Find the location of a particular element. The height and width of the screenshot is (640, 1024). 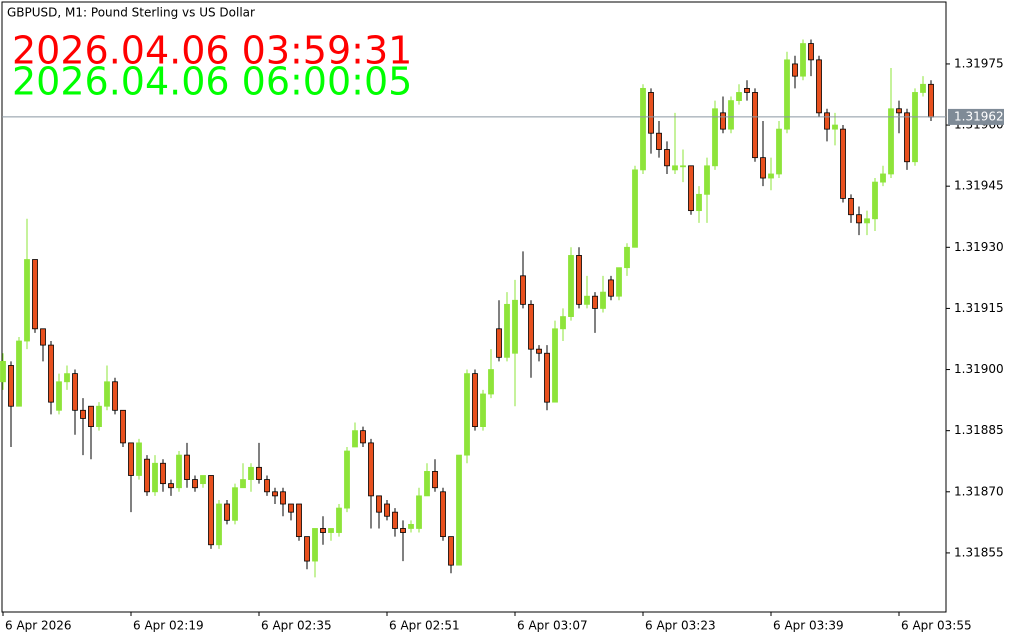

annotation: 2026.04.06 03:59:31 is located at coordinates (212, 51).